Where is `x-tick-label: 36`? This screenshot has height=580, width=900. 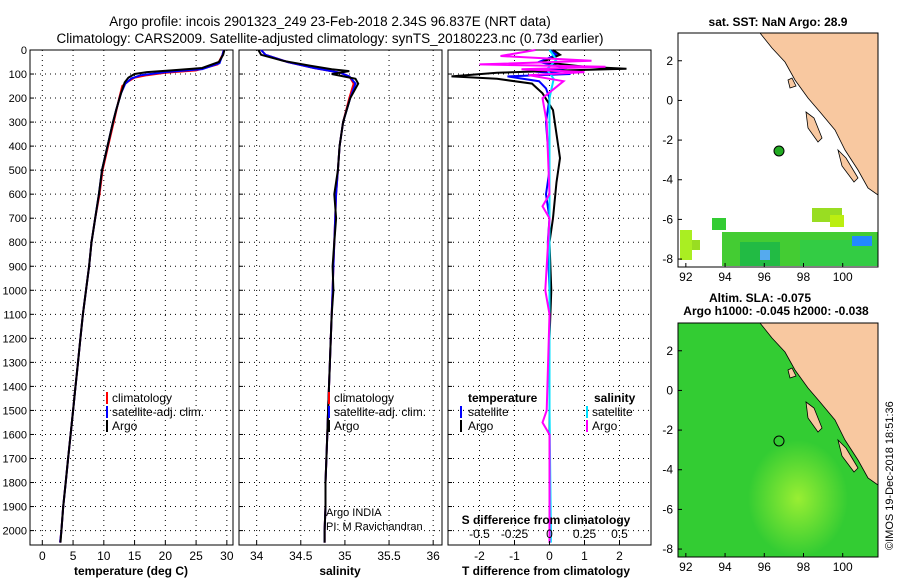
x-tick-label: 36 is located at coordinates (433, 556).